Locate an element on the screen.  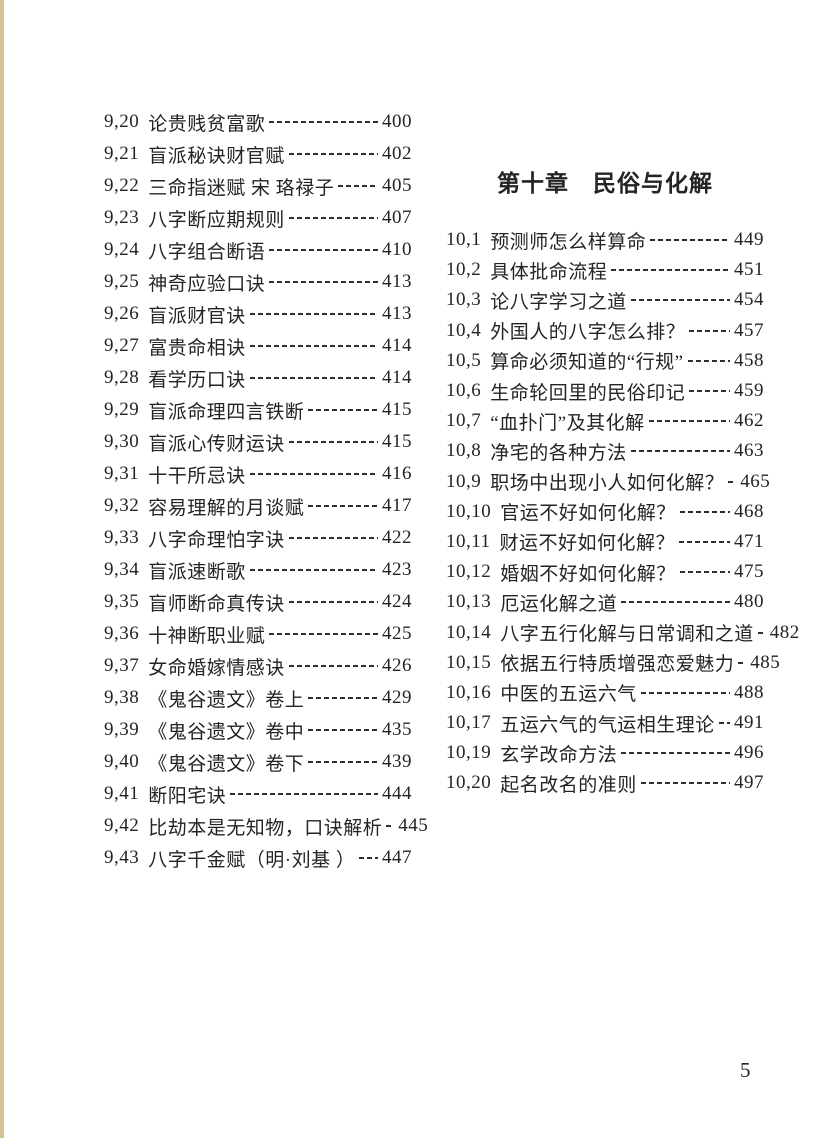
toc-entry-title: 净宅的各种方法 is located at coordinates (558, 453).